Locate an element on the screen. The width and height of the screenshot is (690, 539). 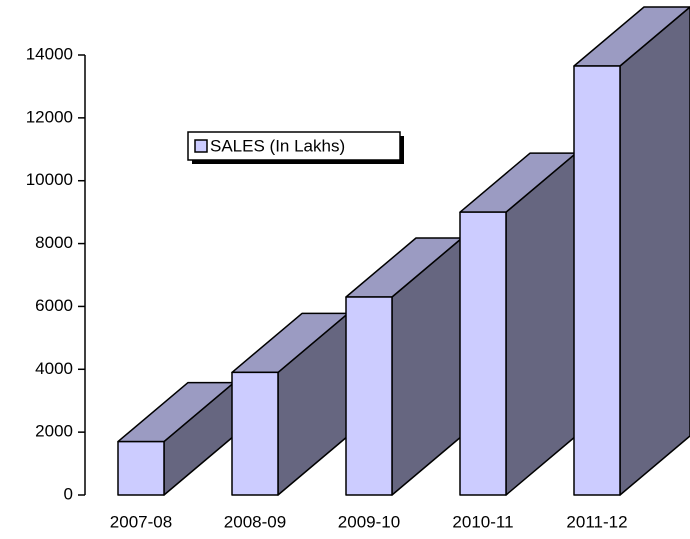
y-tick-label: 14000 is located at coordinates (49, 53).